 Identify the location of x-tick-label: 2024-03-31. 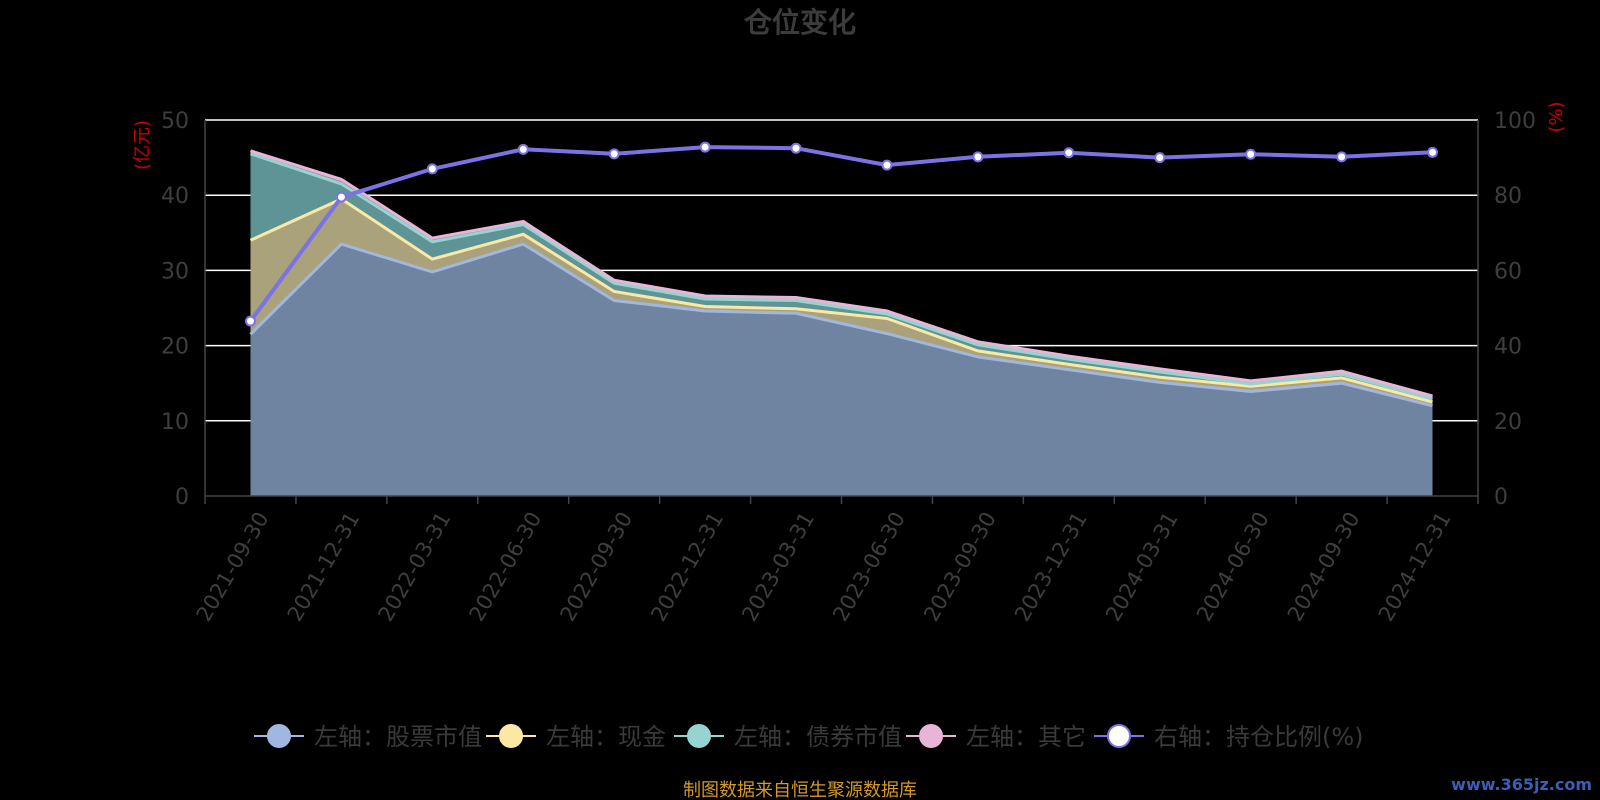
(1142, 567).